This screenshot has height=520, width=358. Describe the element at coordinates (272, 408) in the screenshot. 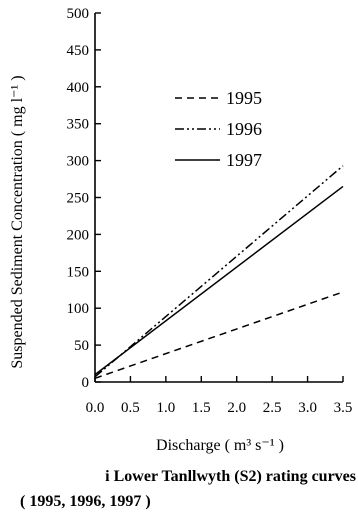

I see `x-tick-label: 2.5` at that location.